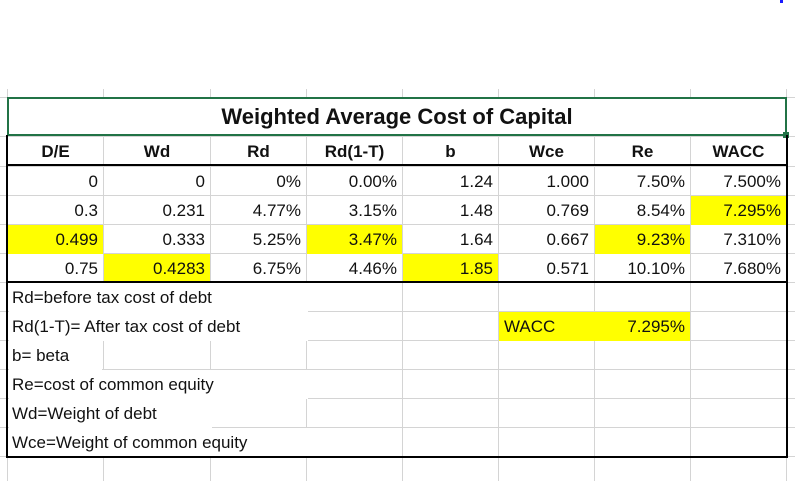  I want to click on cell-b: 1.64, so click(476, 239).